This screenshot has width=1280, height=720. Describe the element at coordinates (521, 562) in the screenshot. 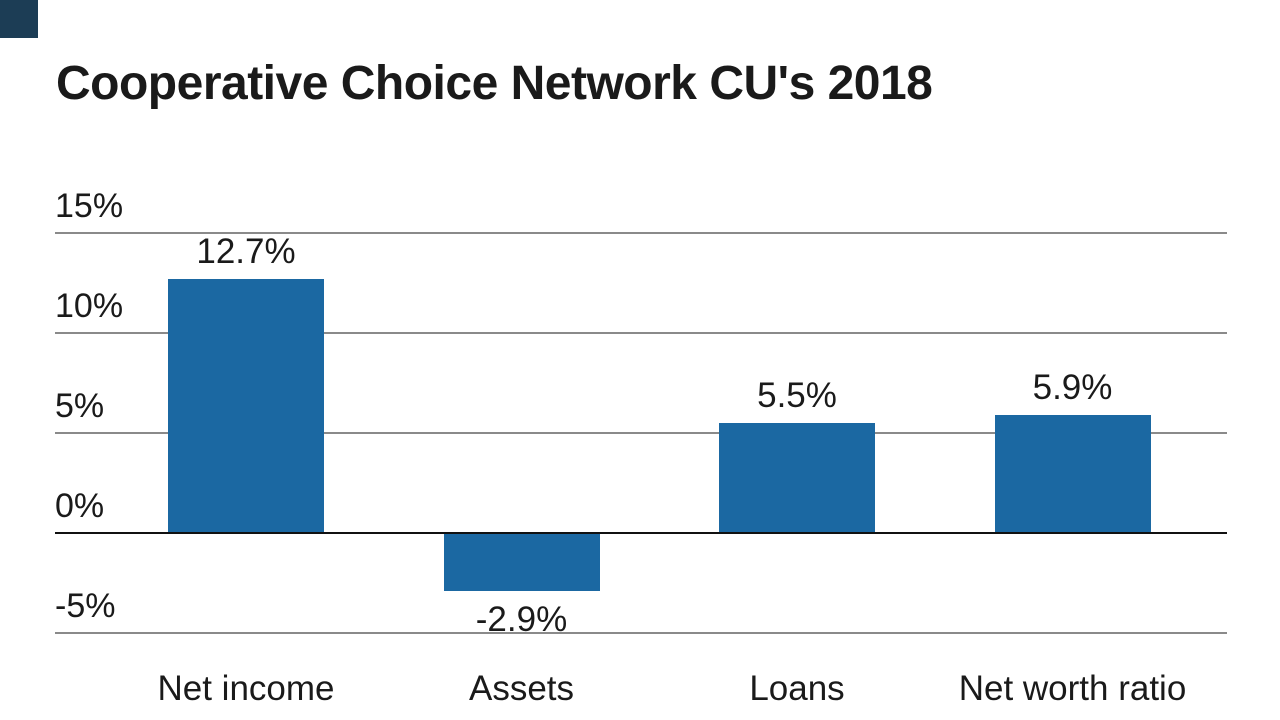

I see `bar-assets` at that location.